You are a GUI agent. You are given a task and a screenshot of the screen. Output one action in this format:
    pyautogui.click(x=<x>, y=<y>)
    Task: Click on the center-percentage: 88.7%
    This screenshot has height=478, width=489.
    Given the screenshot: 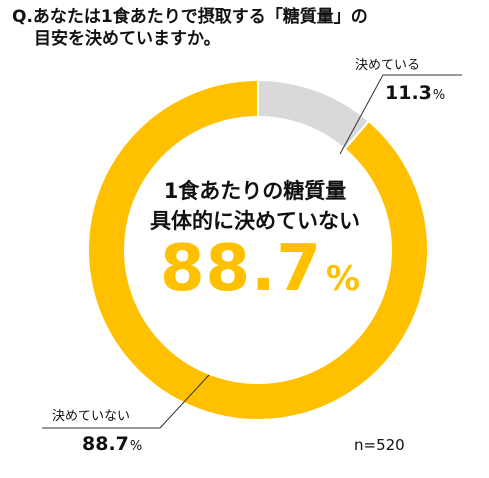 What is the action you would take?
    pyautogui.click(x=260, y=269)
    